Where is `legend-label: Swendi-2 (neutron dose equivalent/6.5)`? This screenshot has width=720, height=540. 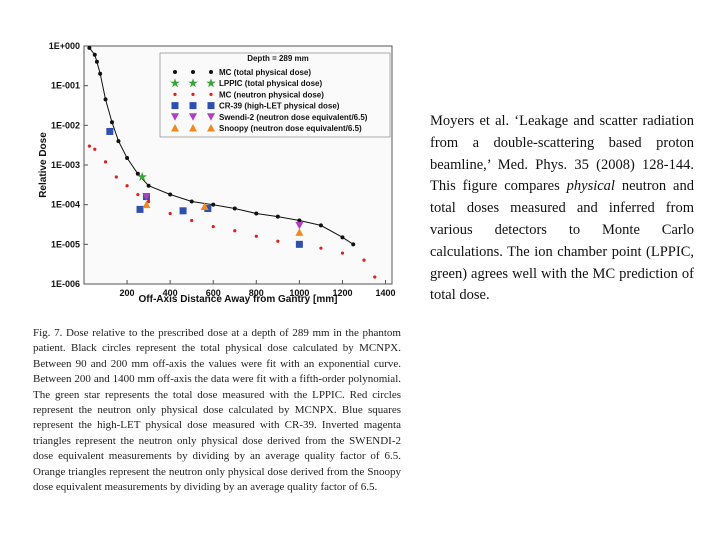 legend-label: Swendi-2 (neutron dose equivalent/6.5) is located at coordinates (293, 117).